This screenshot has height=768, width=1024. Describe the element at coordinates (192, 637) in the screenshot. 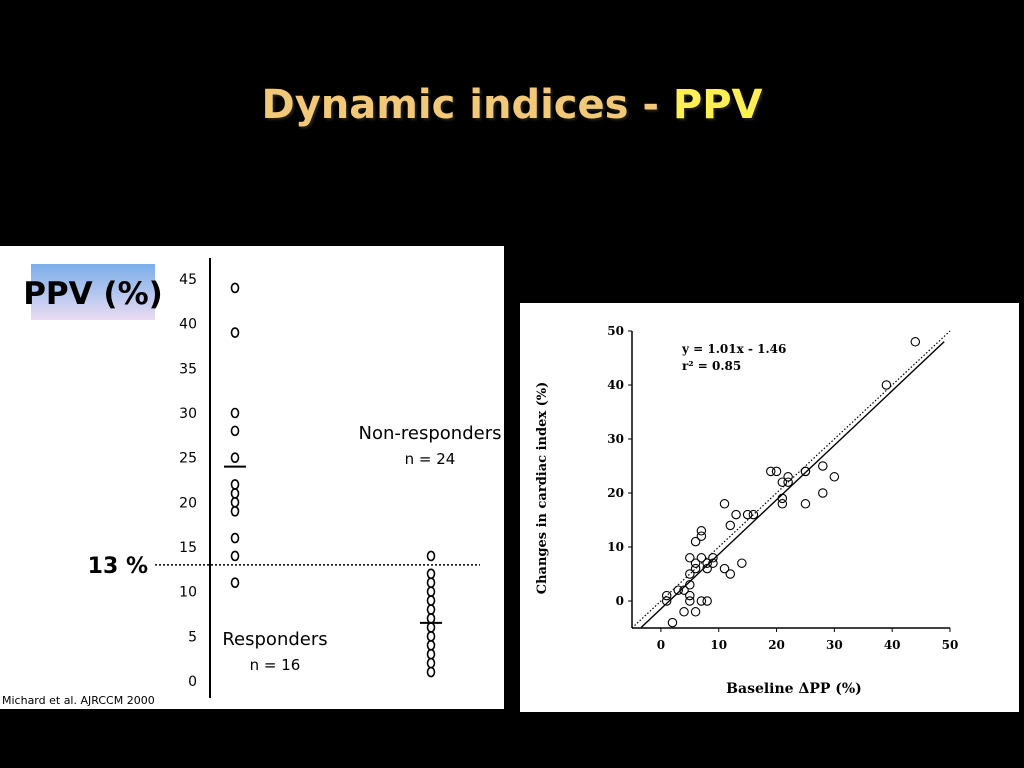

I see `y-tick-label: 5` at that location.